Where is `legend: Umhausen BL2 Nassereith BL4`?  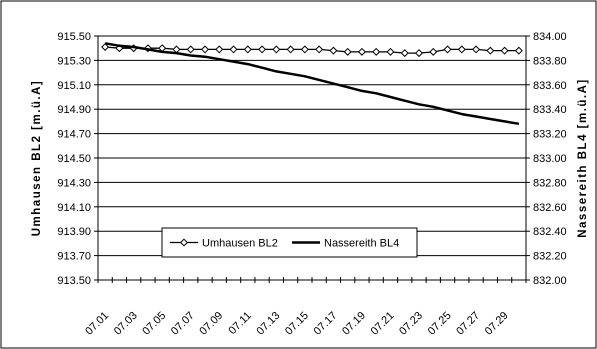 legend: Umhausen BL2 Nassereith BL4 is located at coordinates (289, 242).